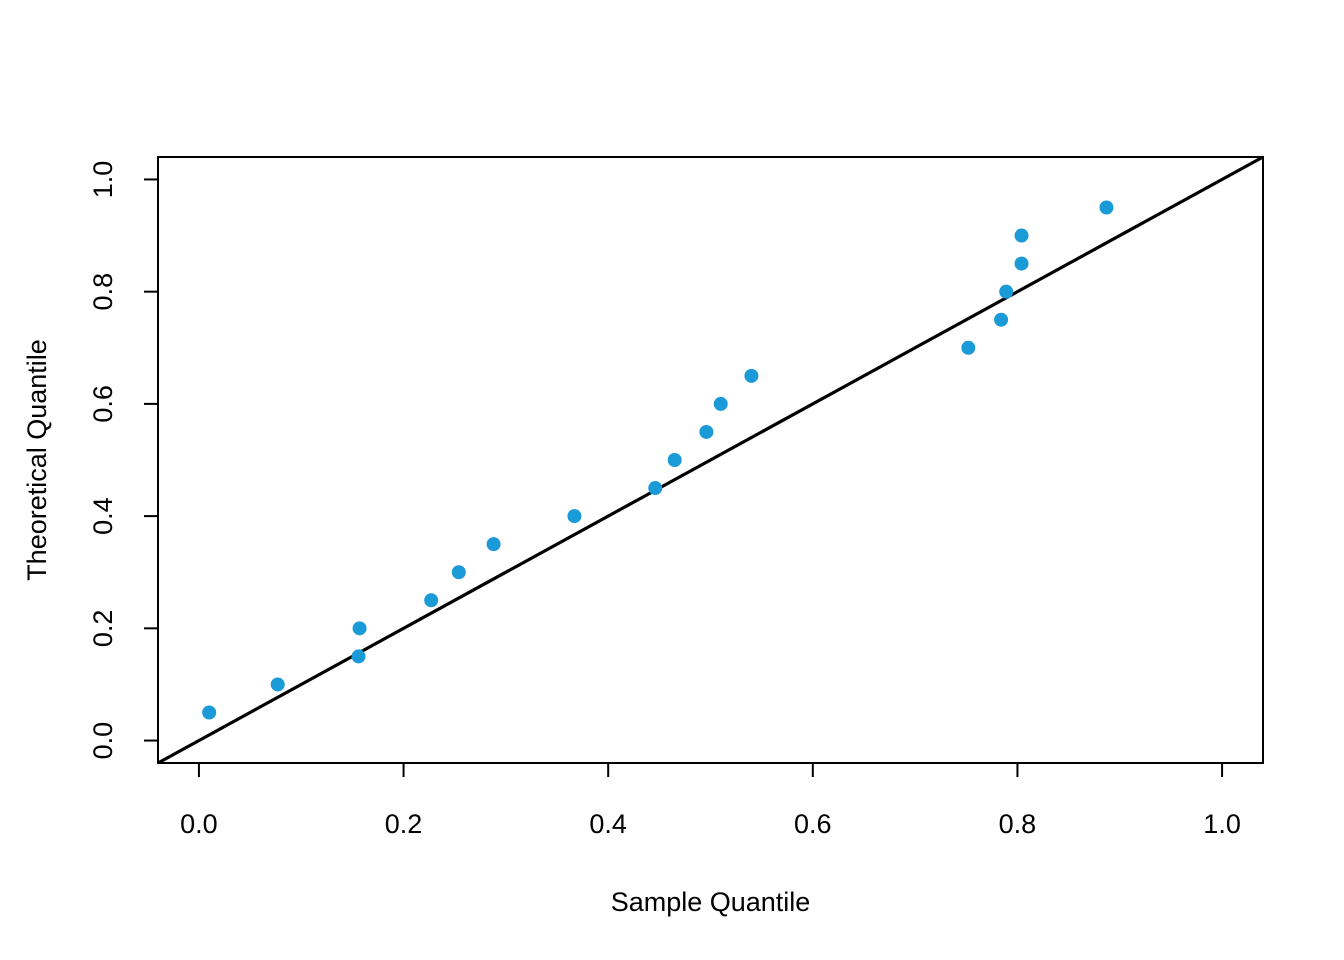 This screenshot has height=960, width=1344. What do you see at coordinates (1018, 824) in the screenshot?
I see `x-tick-label: 0.8` at bounding box center [1018, 824].